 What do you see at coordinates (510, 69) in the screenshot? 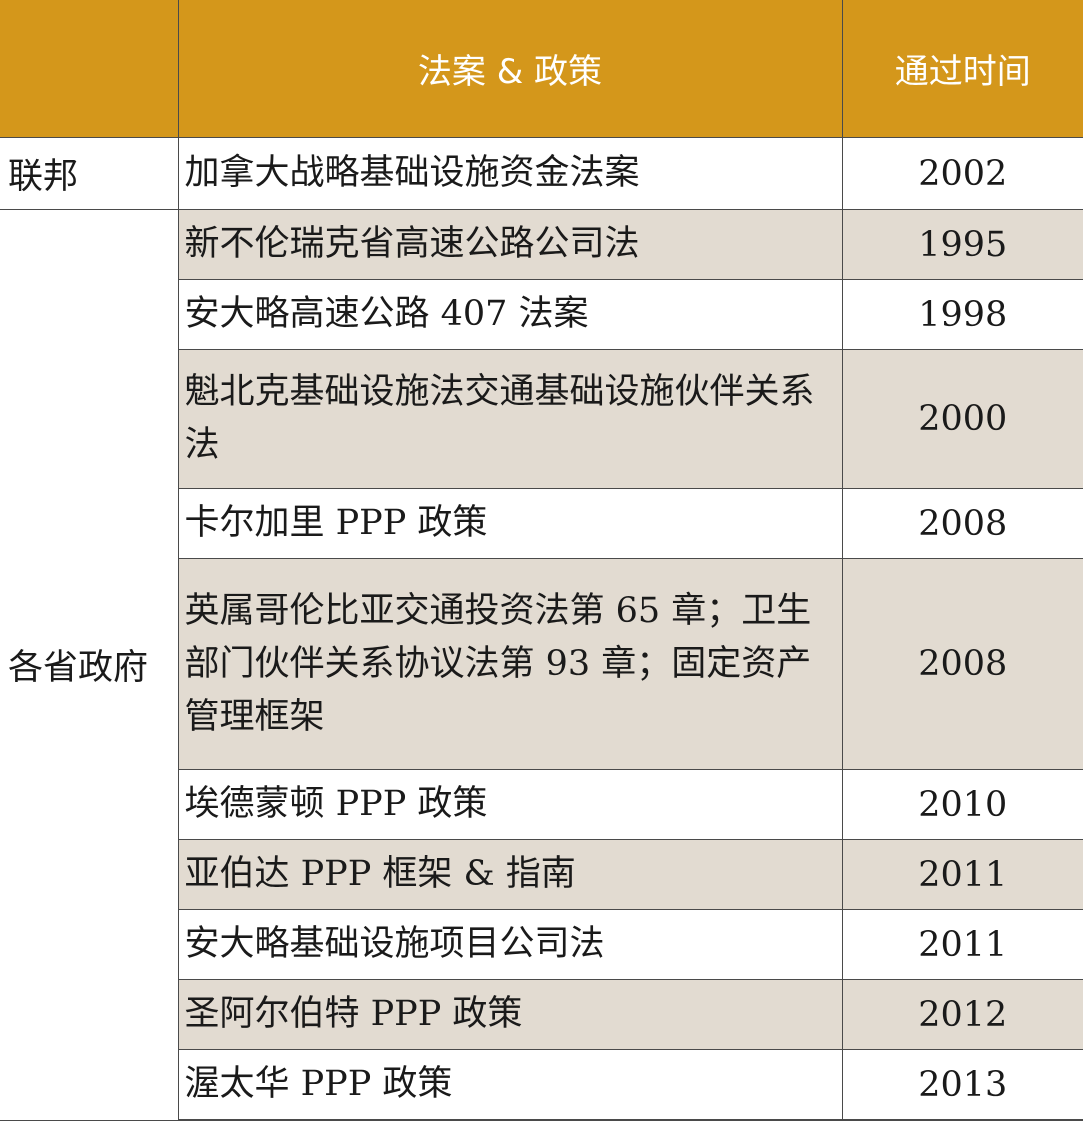
I see `header-policy: 法案 & 政策` at bounding box center [510, 69].